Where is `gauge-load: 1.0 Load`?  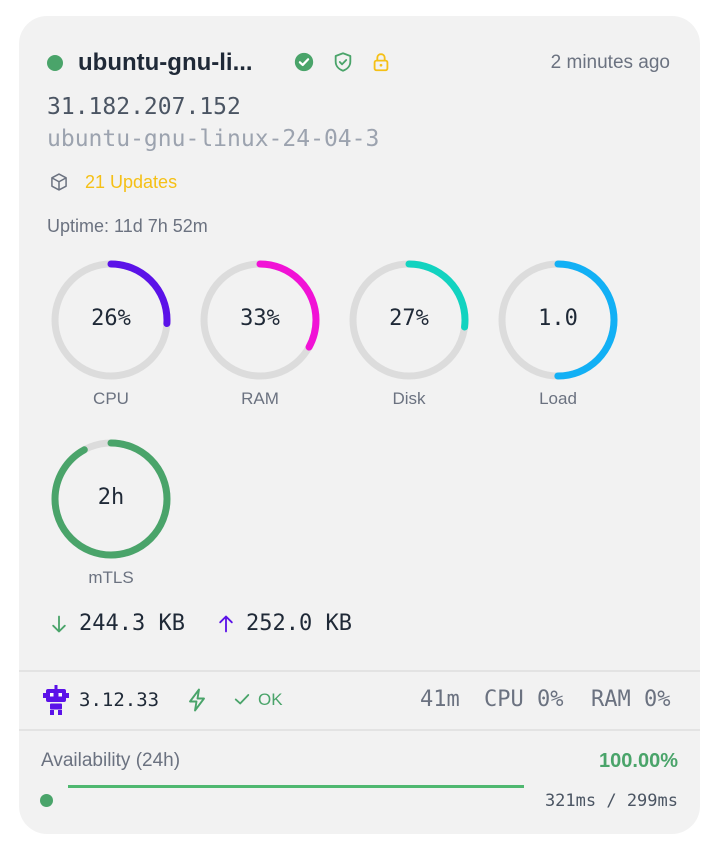 gauge-load: 1.0 Load is located at coordinates (558, 333).